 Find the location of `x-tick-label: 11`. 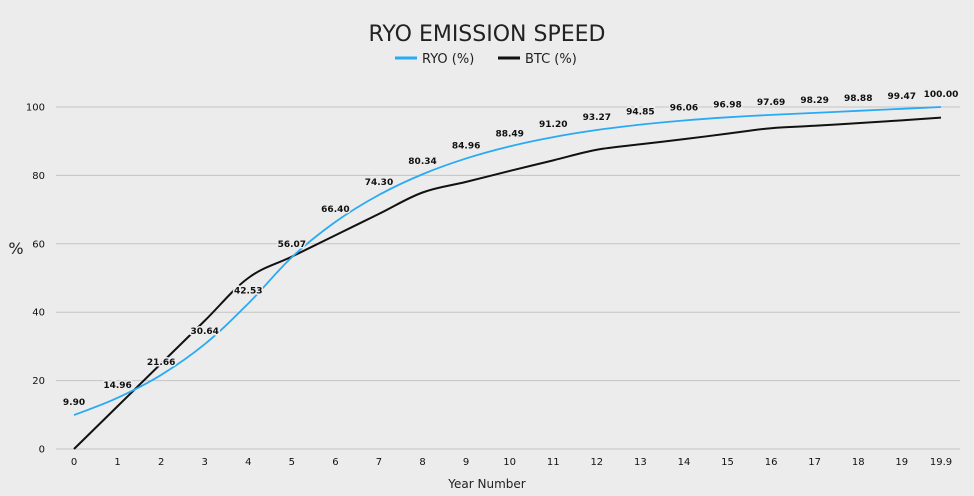

x-tick-label: 11 is located at coordinates (553, 462).